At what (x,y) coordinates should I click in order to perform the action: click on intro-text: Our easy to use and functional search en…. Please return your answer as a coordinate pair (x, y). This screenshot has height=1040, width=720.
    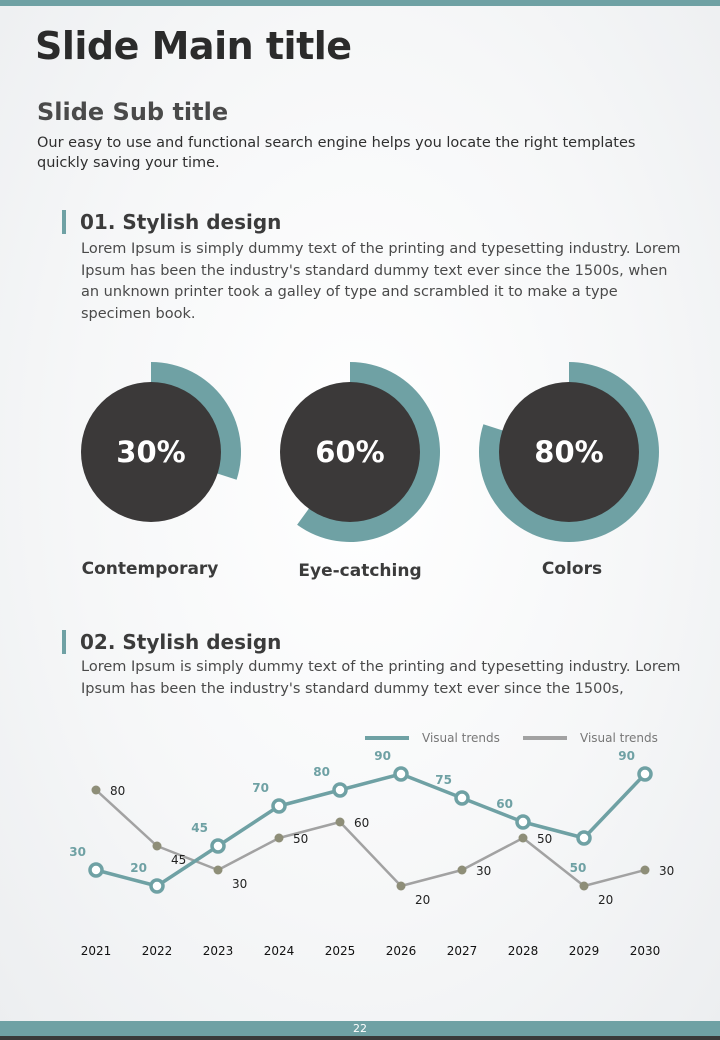
    Looking at the image, I should click on (336, 153).